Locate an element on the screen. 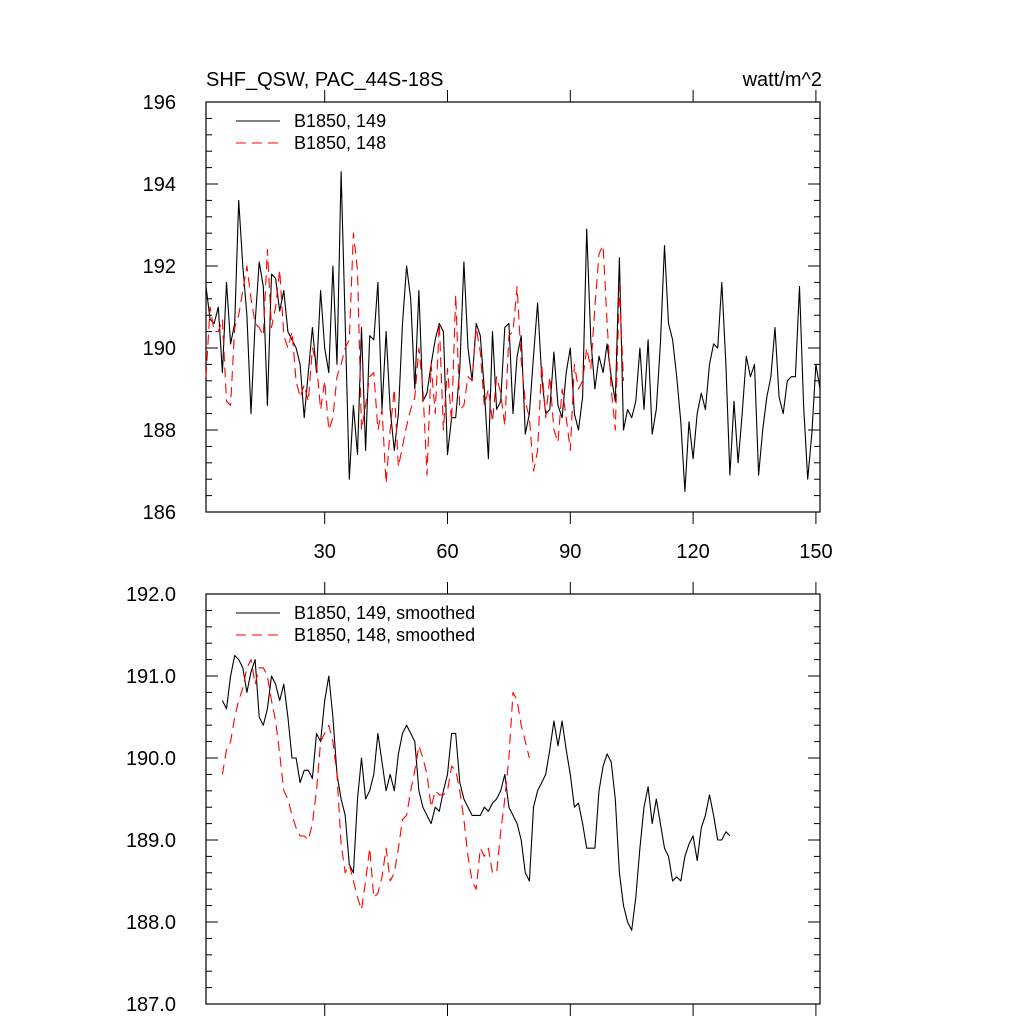  y-tick-label: 192 is located at coordinates (159, 267).